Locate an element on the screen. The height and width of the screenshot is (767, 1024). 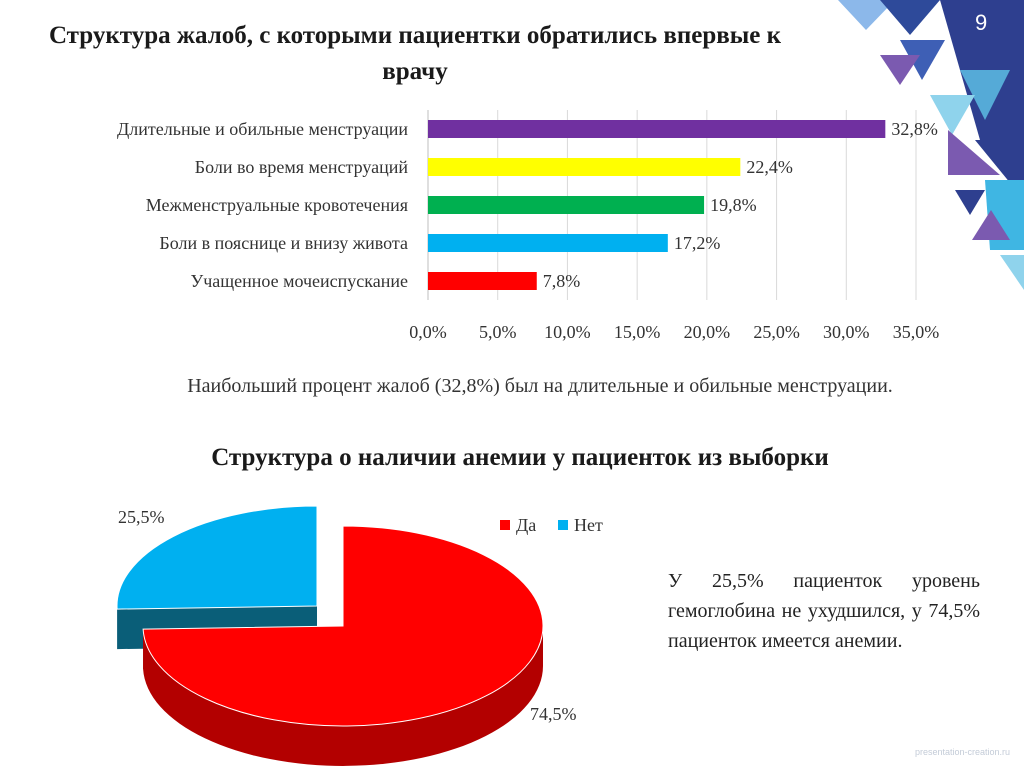
slide-number: 9 is located at coordinates (981, 22).